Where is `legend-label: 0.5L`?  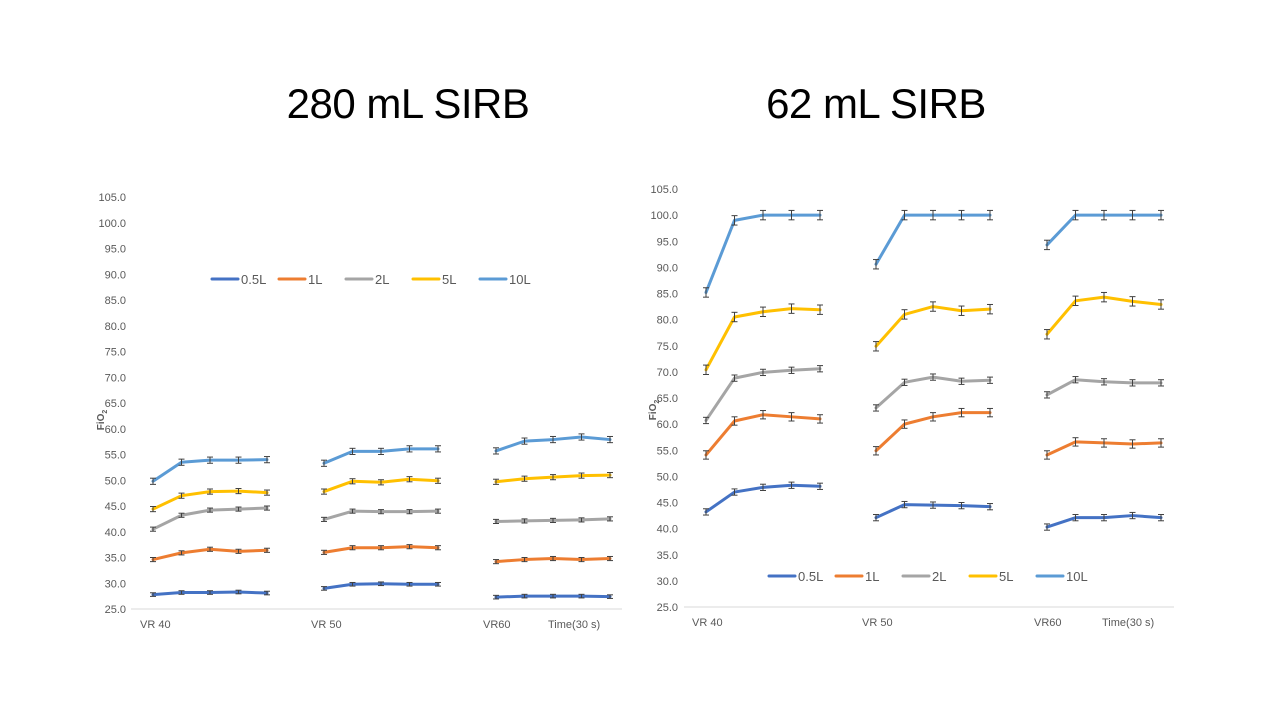
legend-label: 0.5L is located at coordinates (810, 576).